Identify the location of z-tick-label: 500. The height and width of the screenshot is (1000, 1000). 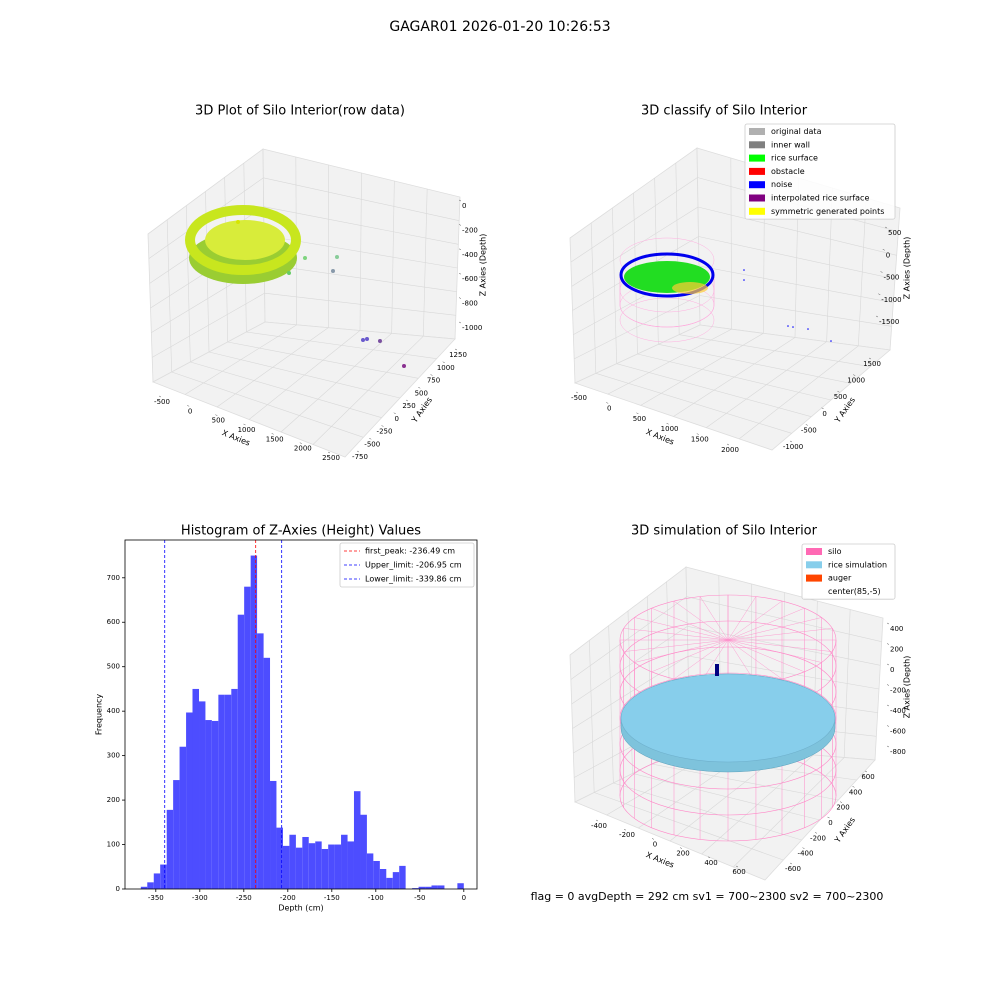
(894, 233).